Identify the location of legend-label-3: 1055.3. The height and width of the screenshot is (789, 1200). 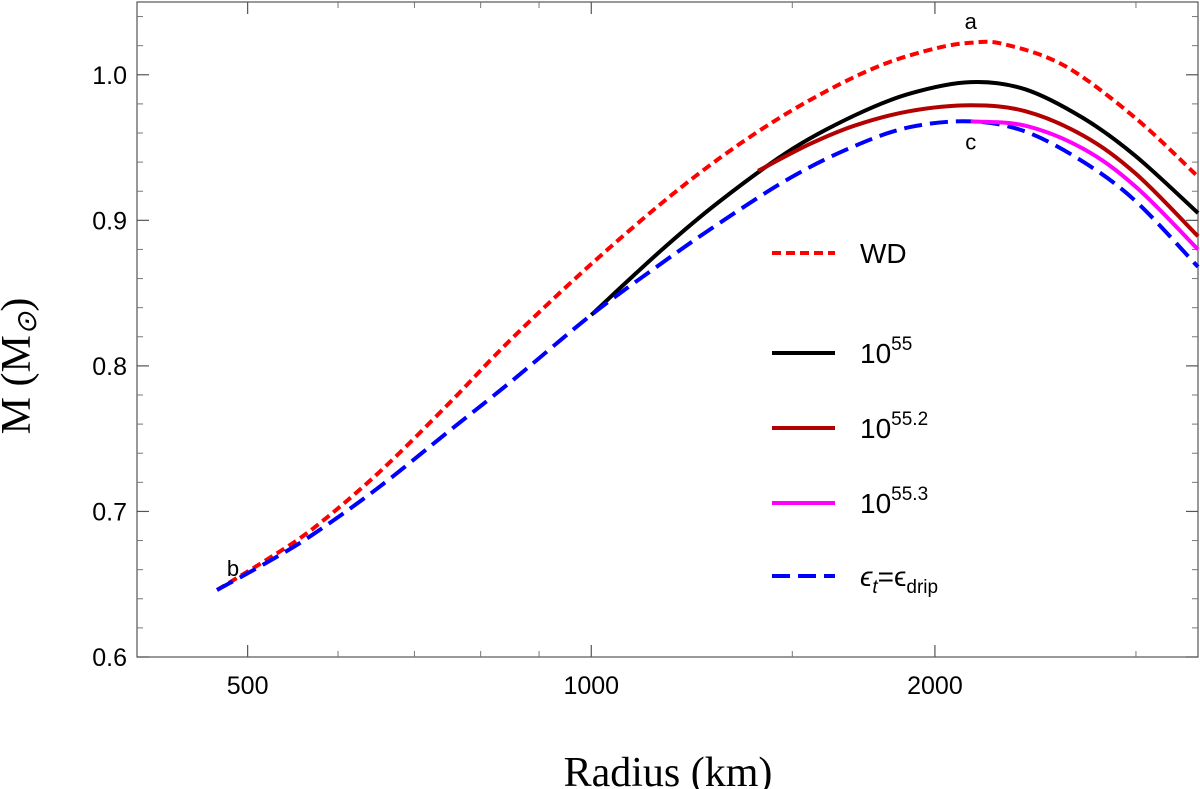
(894, 501).